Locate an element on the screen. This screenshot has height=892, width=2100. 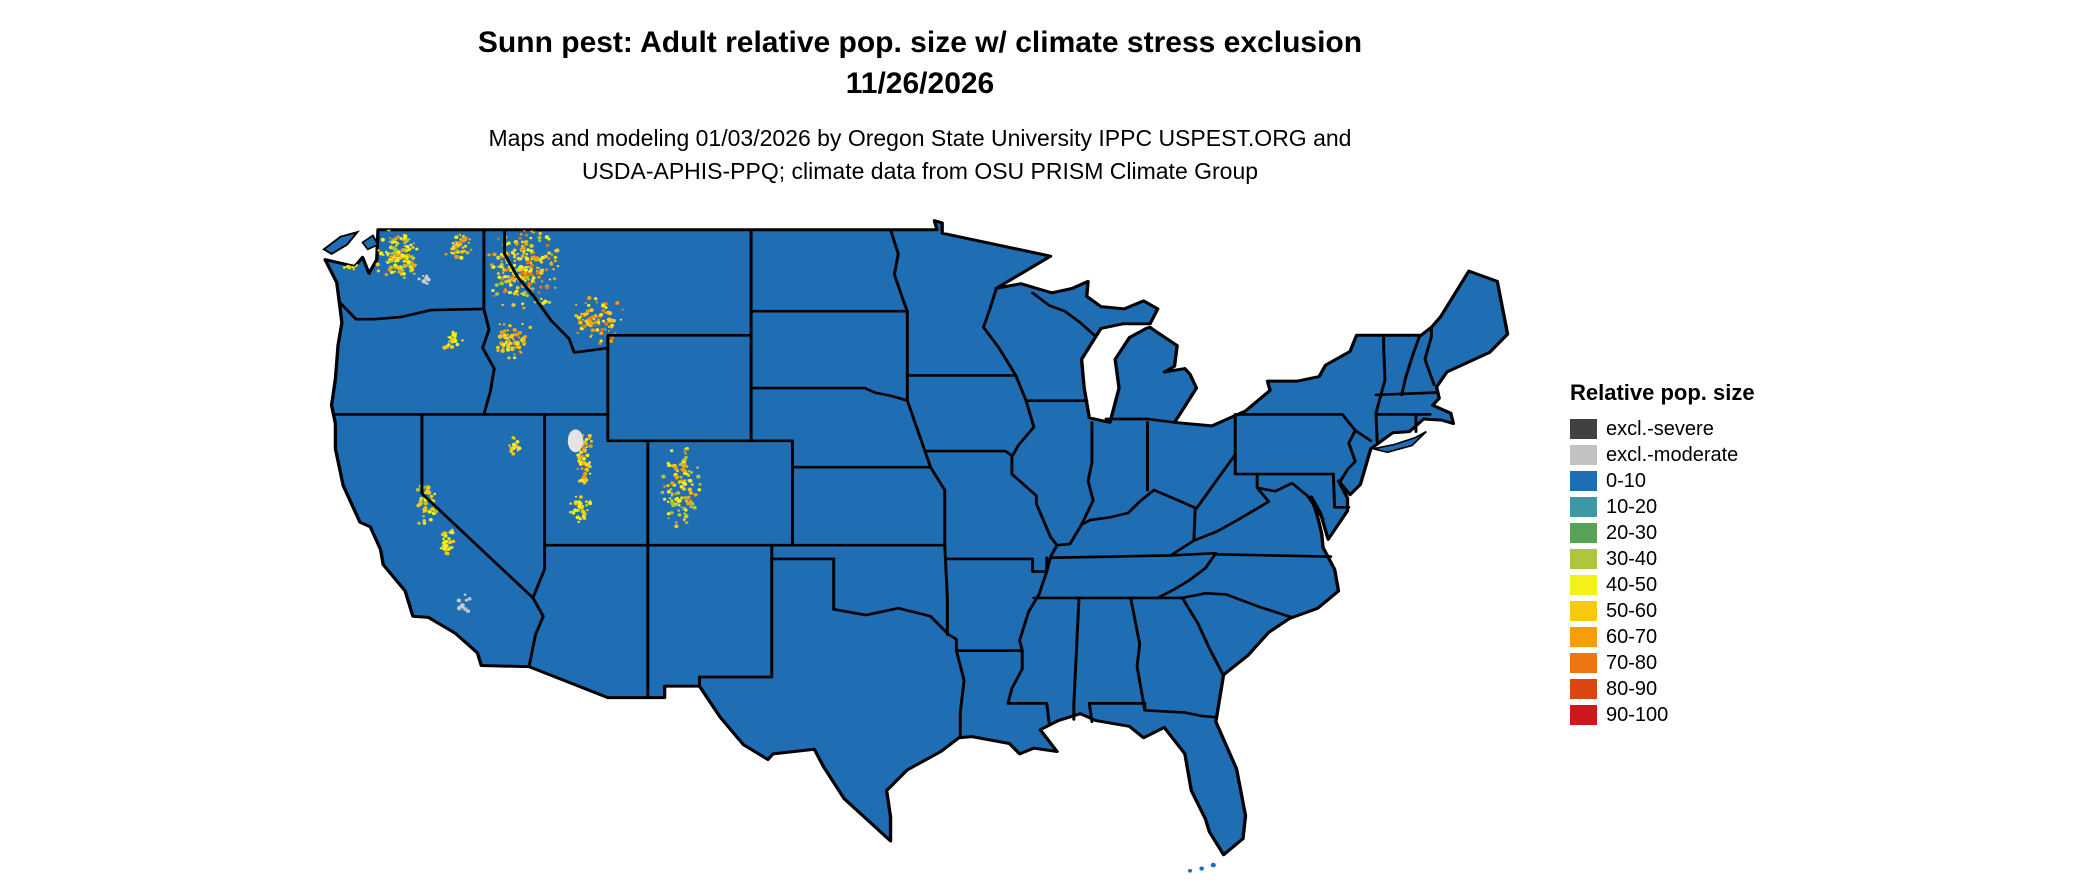
legend-label: excl.-severe is located at coordinates (1660, 428).